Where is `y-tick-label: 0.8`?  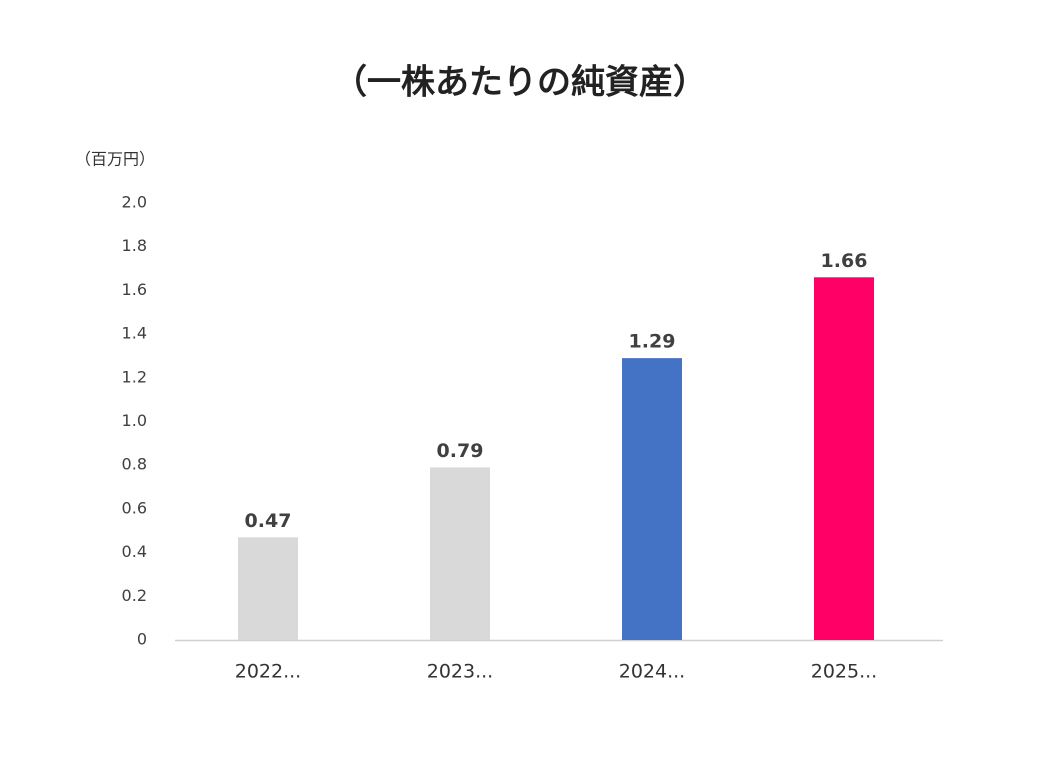
y-tick-label: 0.8 is located at coordinates (134, 464).